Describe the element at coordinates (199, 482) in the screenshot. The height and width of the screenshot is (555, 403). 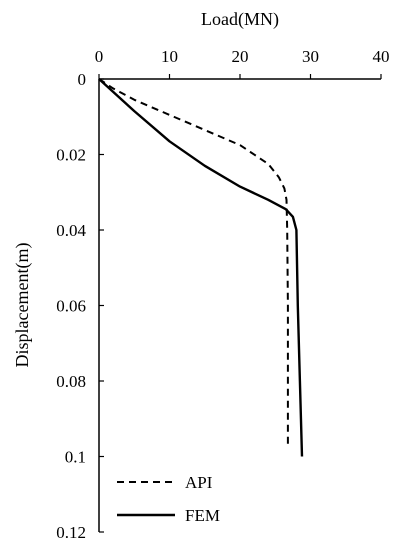
I see `legend-label-api: API` at that location.